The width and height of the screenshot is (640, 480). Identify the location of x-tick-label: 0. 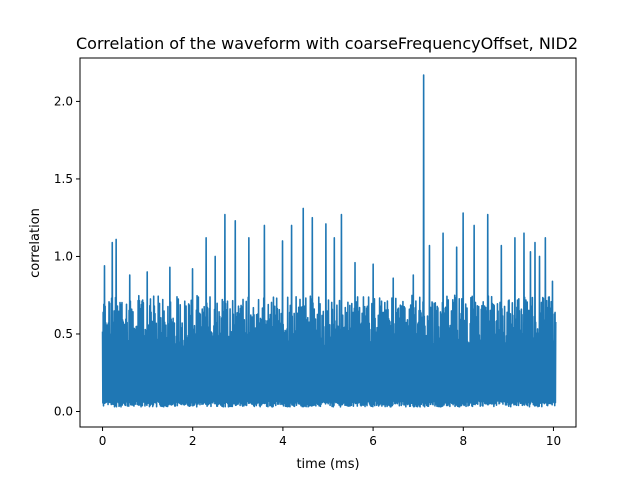
(103, 441).